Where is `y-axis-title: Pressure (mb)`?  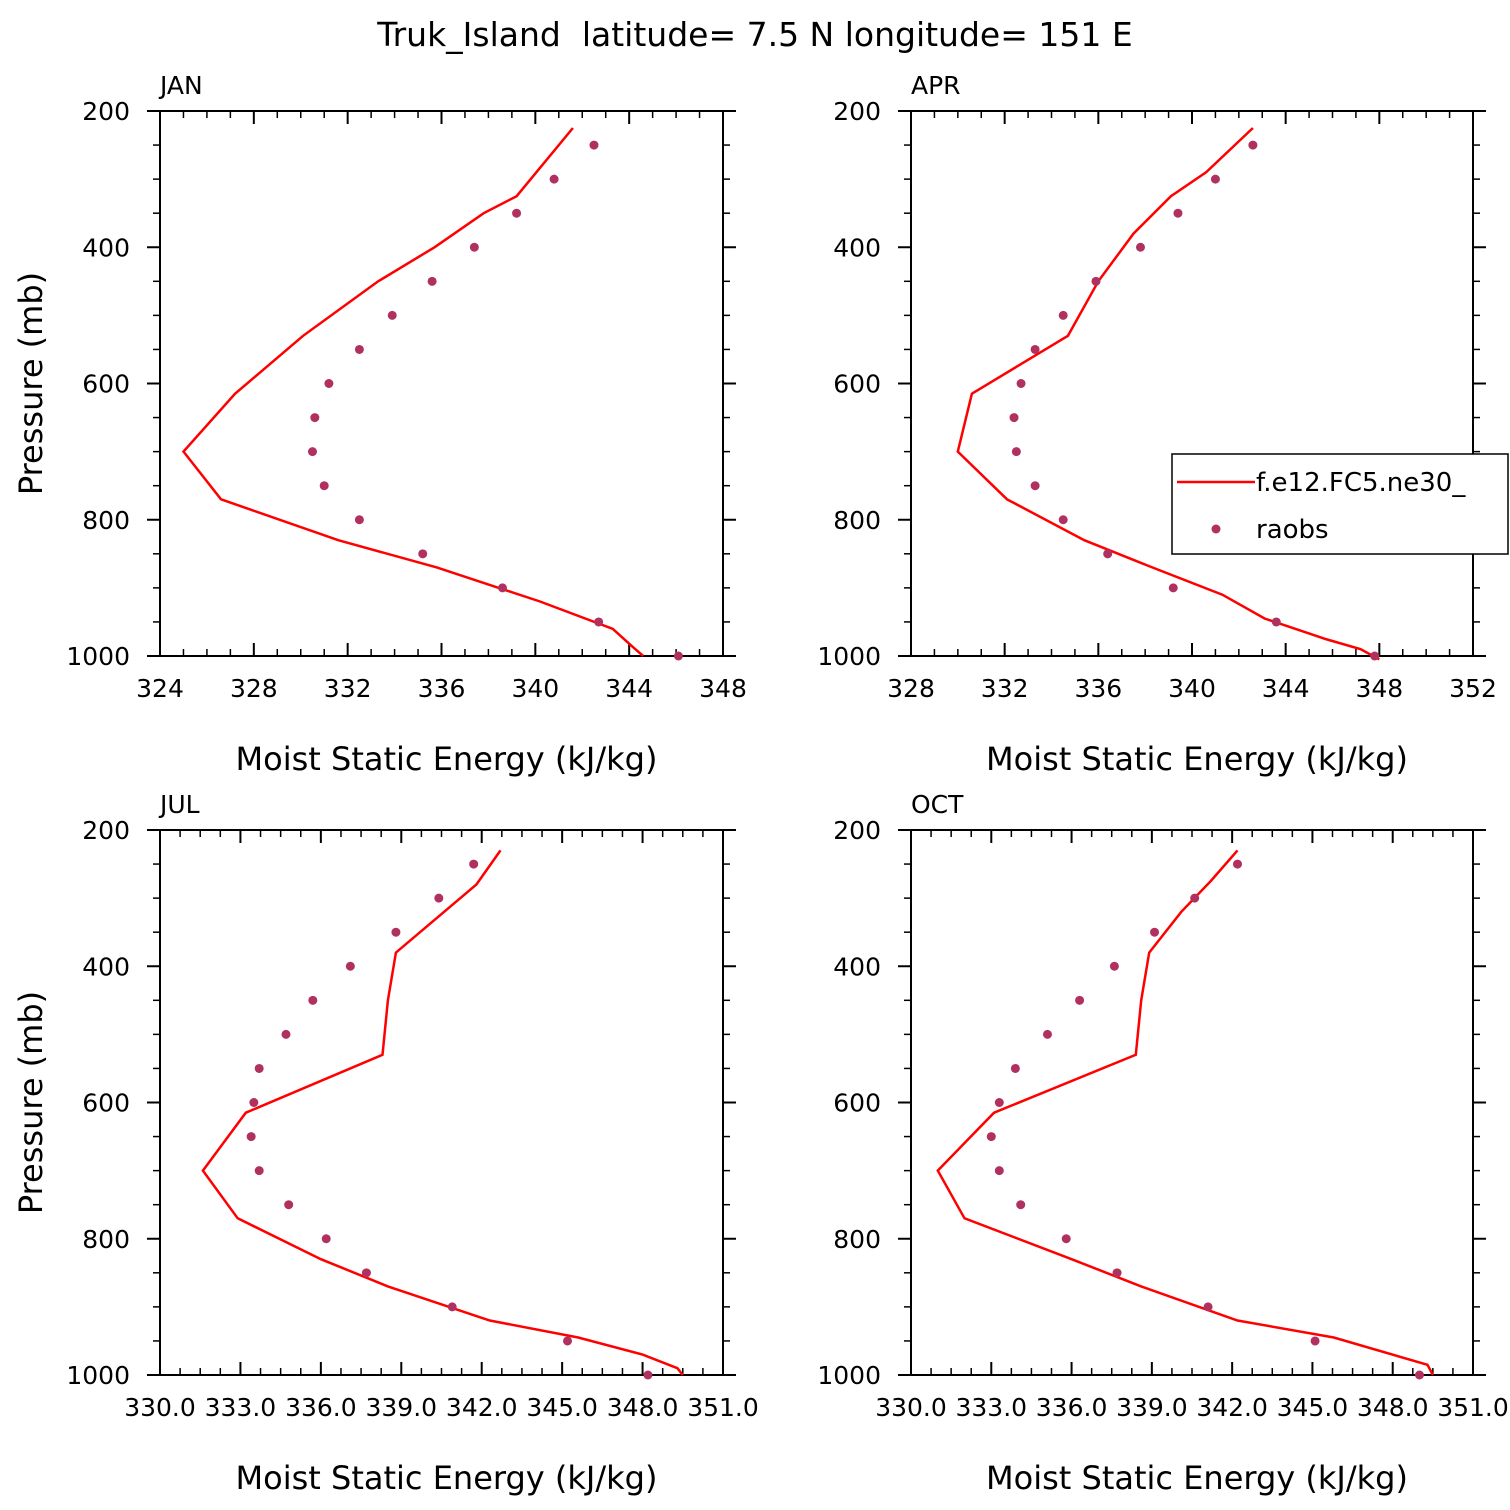
y-axis-title: Pressure (mb) is located at coordinates (31, 383).